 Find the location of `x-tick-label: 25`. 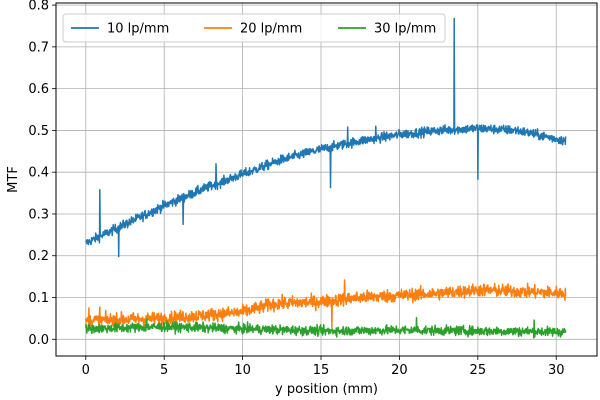

x-tick-label: 25 is located at coordinates (478, 370).